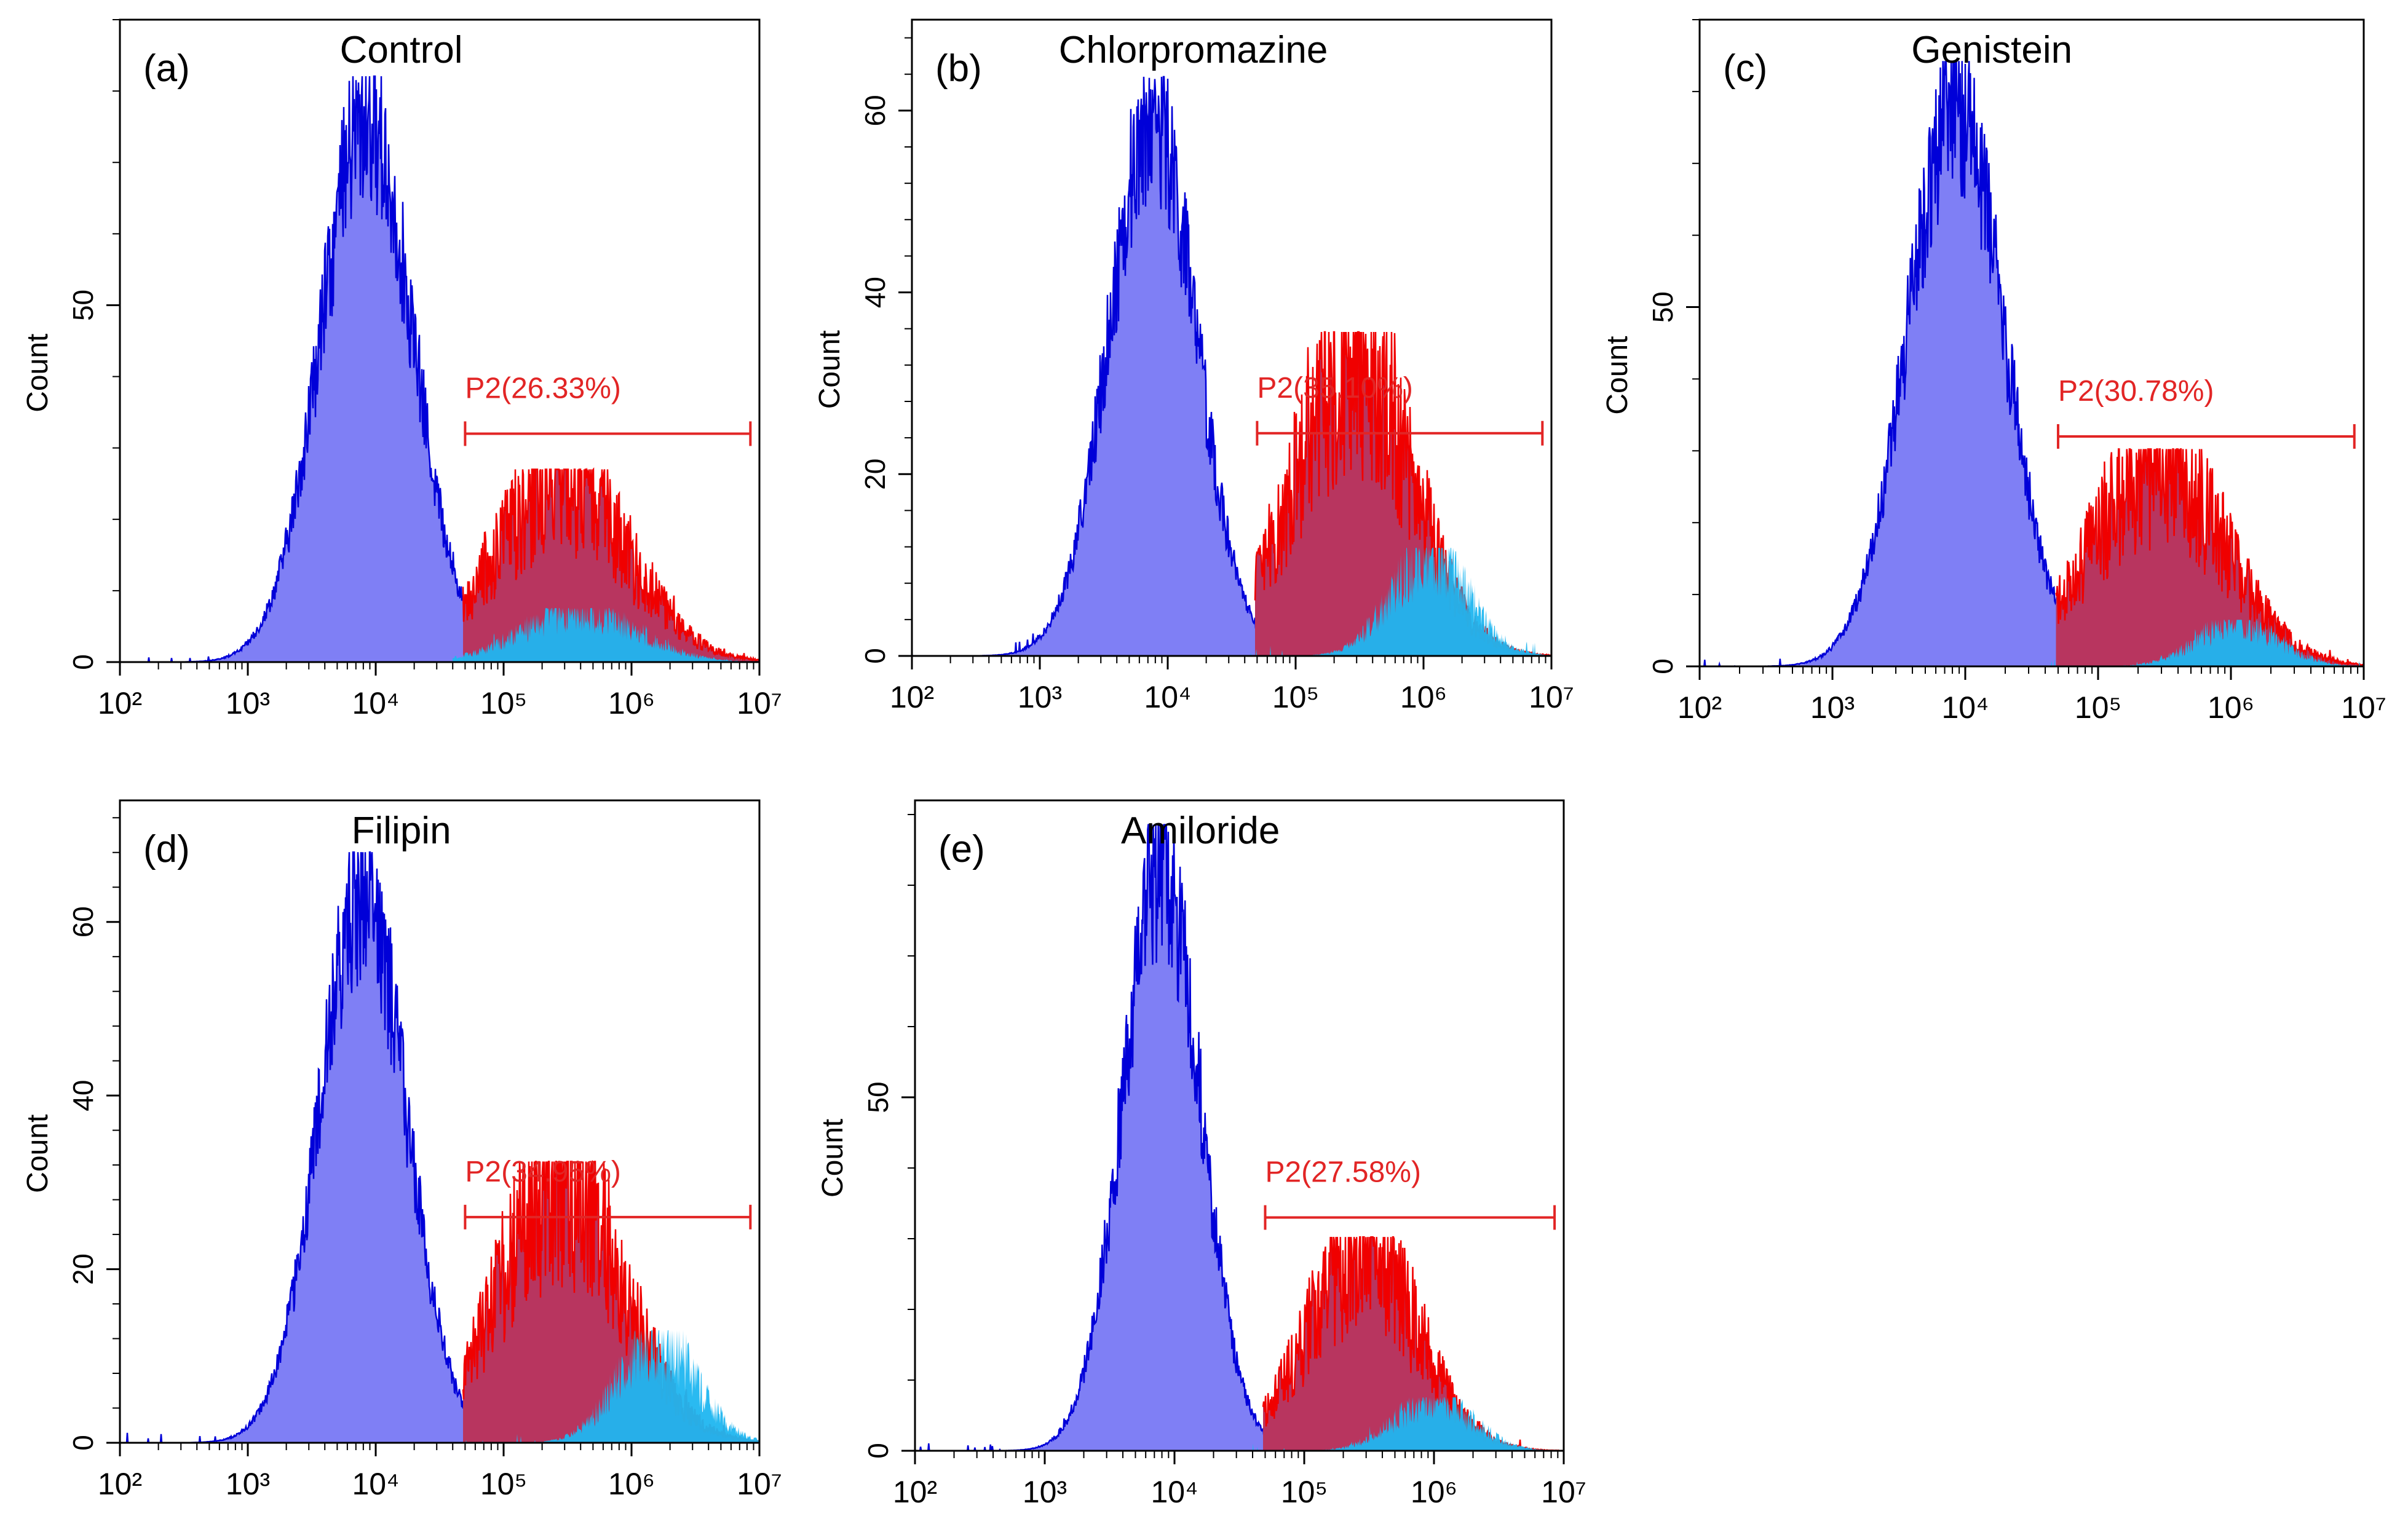  Describe the element at coordinates (1334, 388) in the screenshot. I see `gate-label: P2(35.10%)` at that location.